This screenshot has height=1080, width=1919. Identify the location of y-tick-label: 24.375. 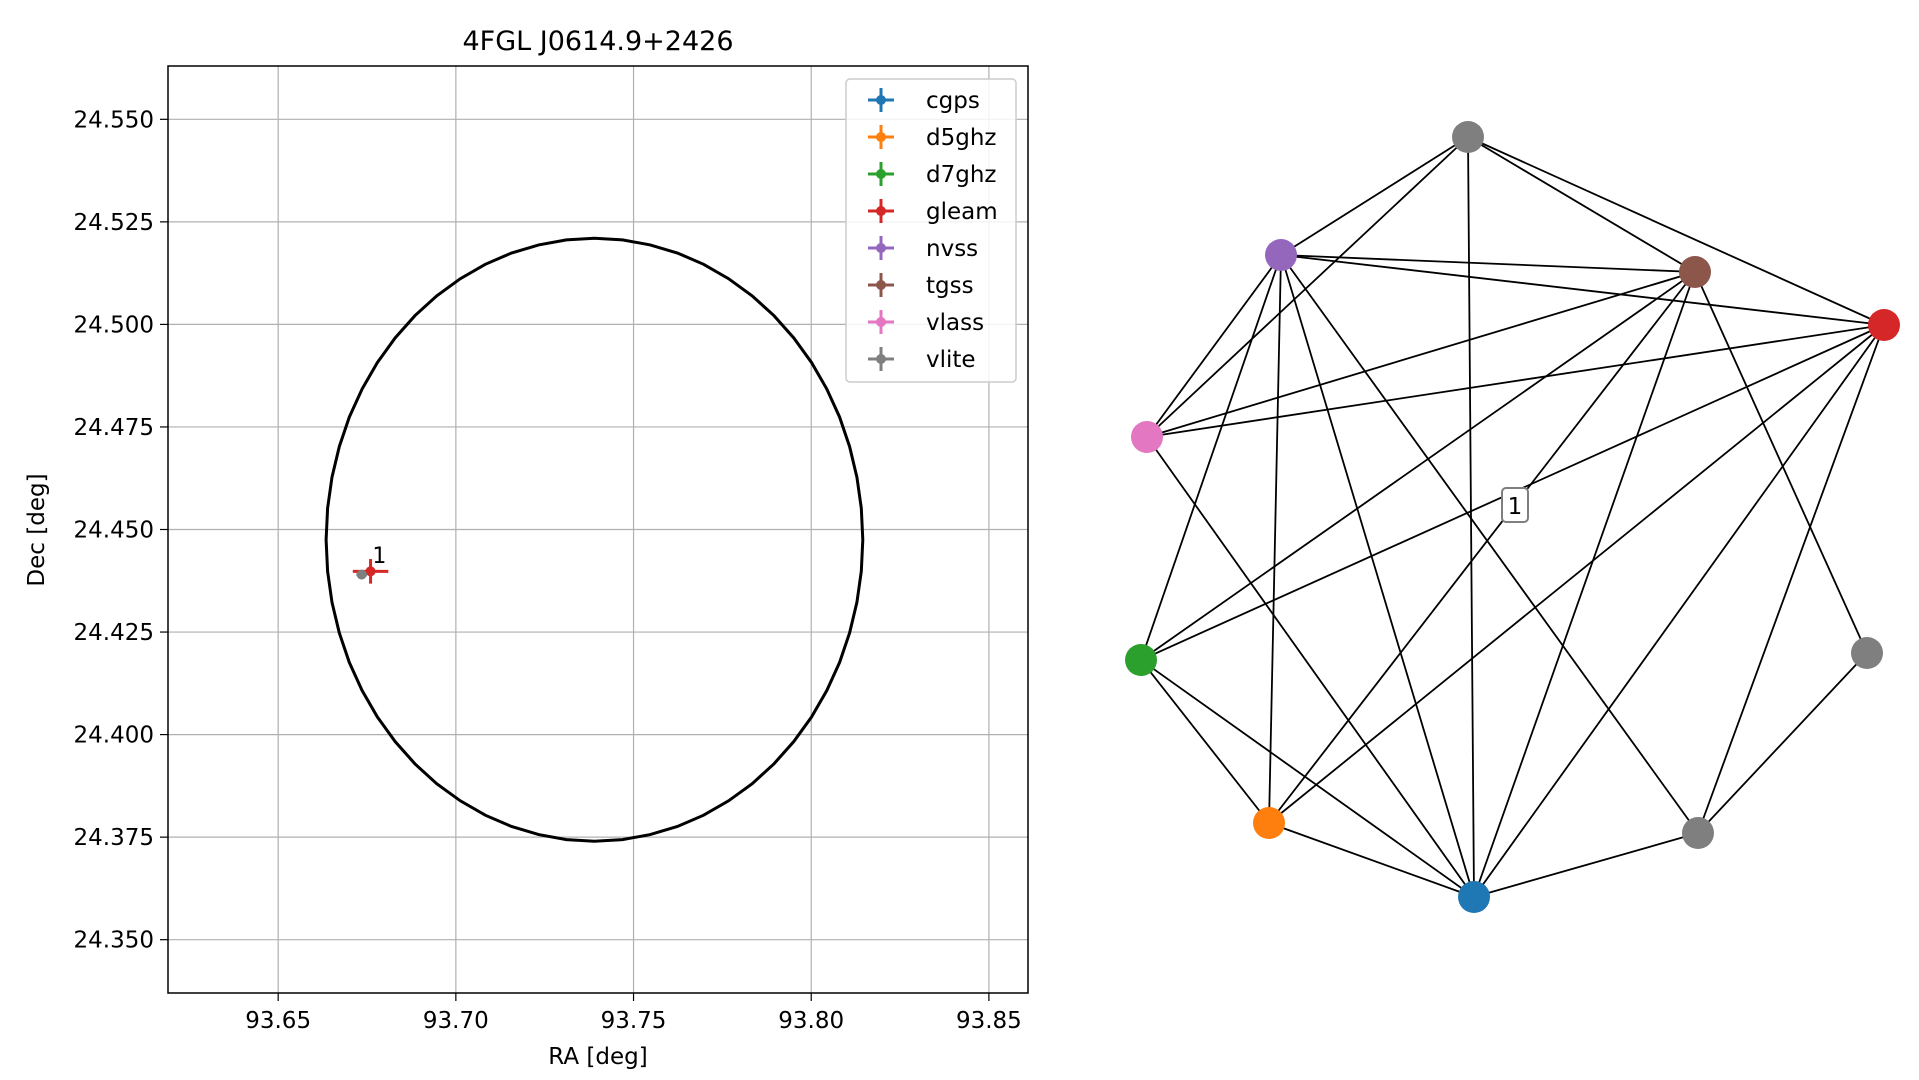
(114, 838).